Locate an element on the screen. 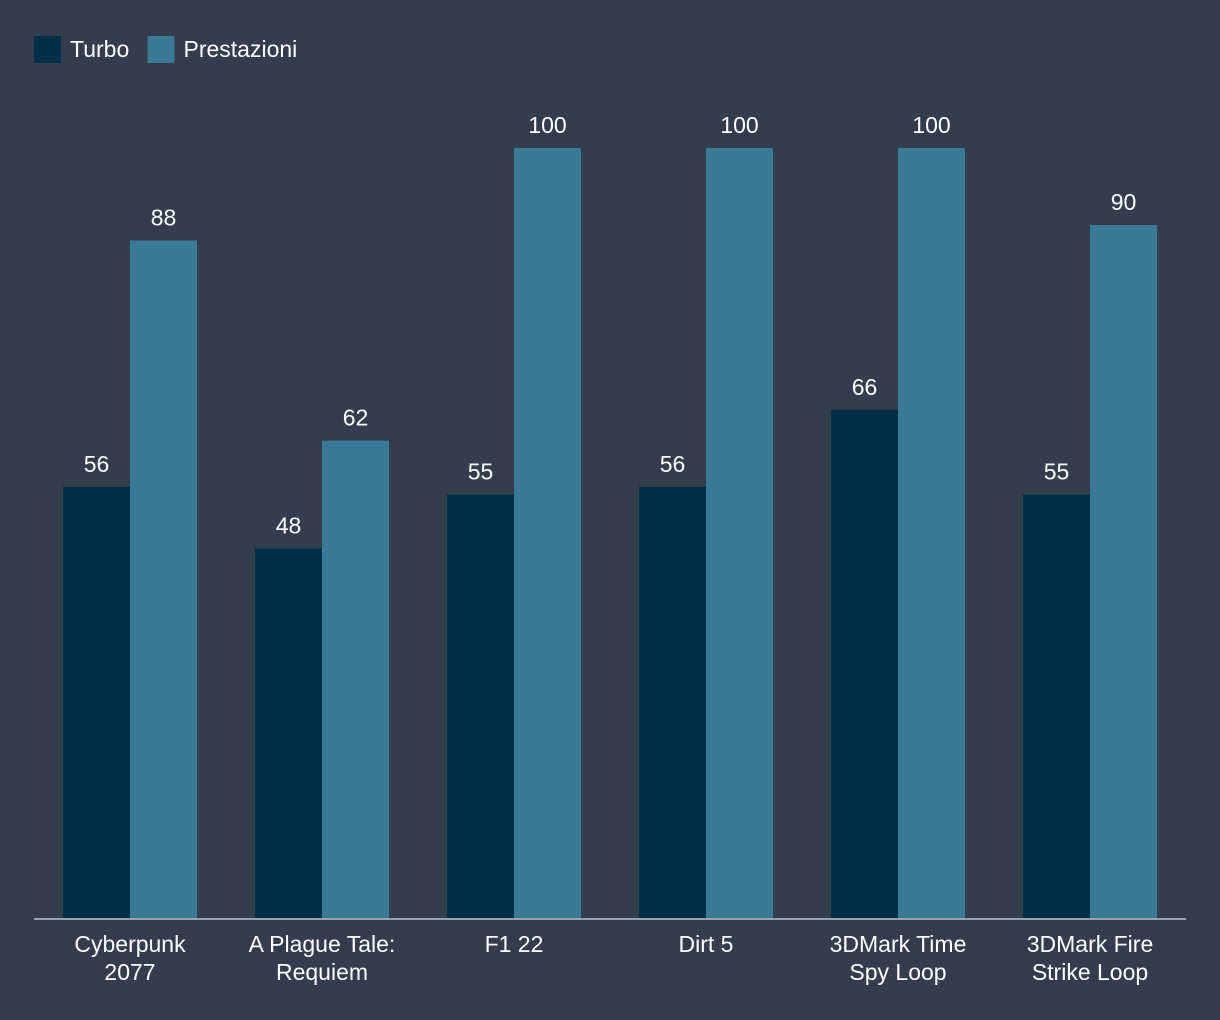 This screenshot has width=1220, height=1020. legend: Turbo Prestazioni is located at coordinates (165, 49).